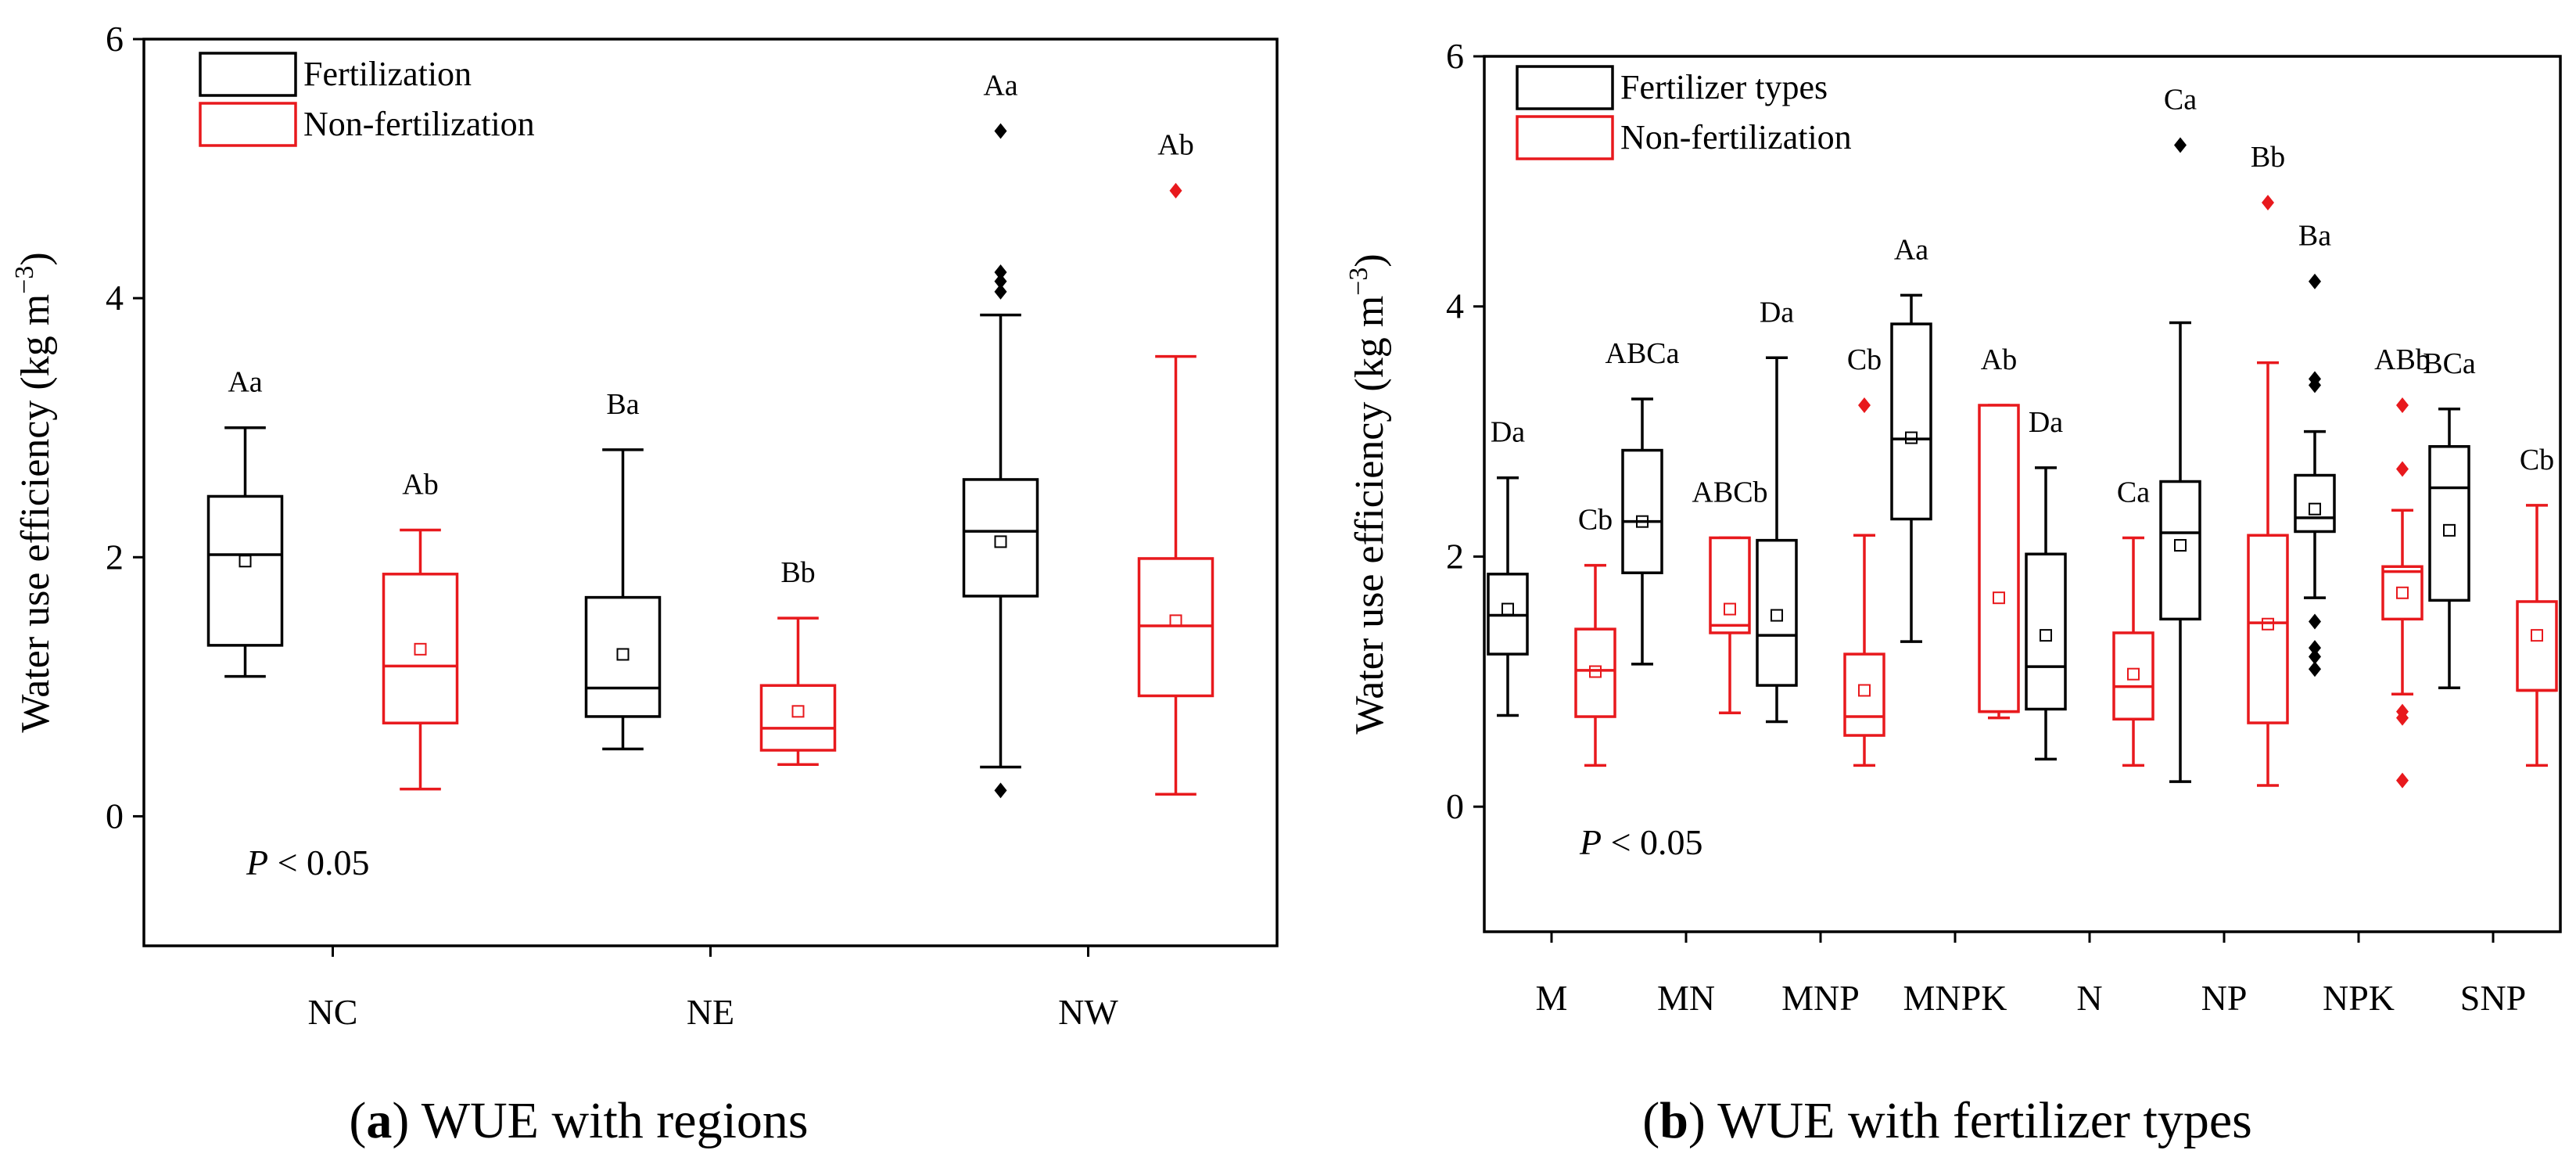 This screenshot has height=1168, width=2576. What do you see at coordinates (1368, 494) in the screenshot?
I see `y-axis-title: Water use efficiency (kg m−3)` at bounding box center [1368, 494].